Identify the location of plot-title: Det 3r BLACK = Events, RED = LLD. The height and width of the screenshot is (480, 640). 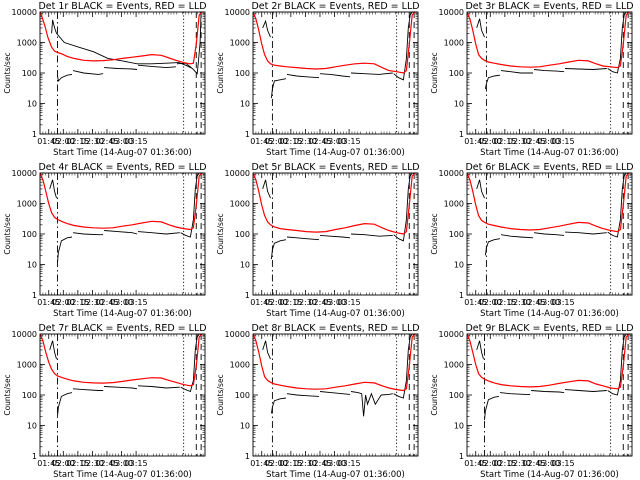
(549, 6).